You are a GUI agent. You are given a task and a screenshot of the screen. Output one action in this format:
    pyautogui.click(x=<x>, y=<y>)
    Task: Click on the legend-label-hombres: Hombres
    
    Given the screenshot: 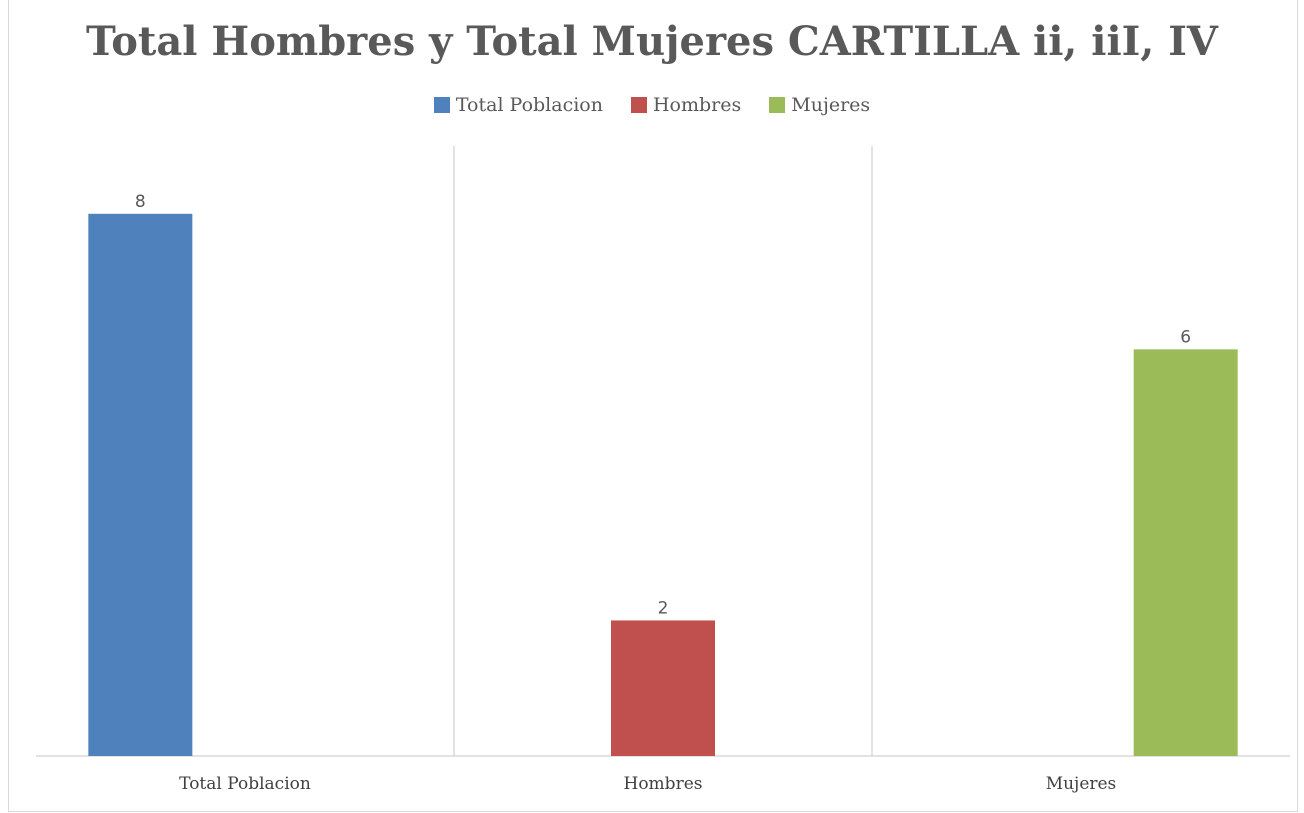 What is the action you would take?
    pyautogui.click(x=697, y=105)
    